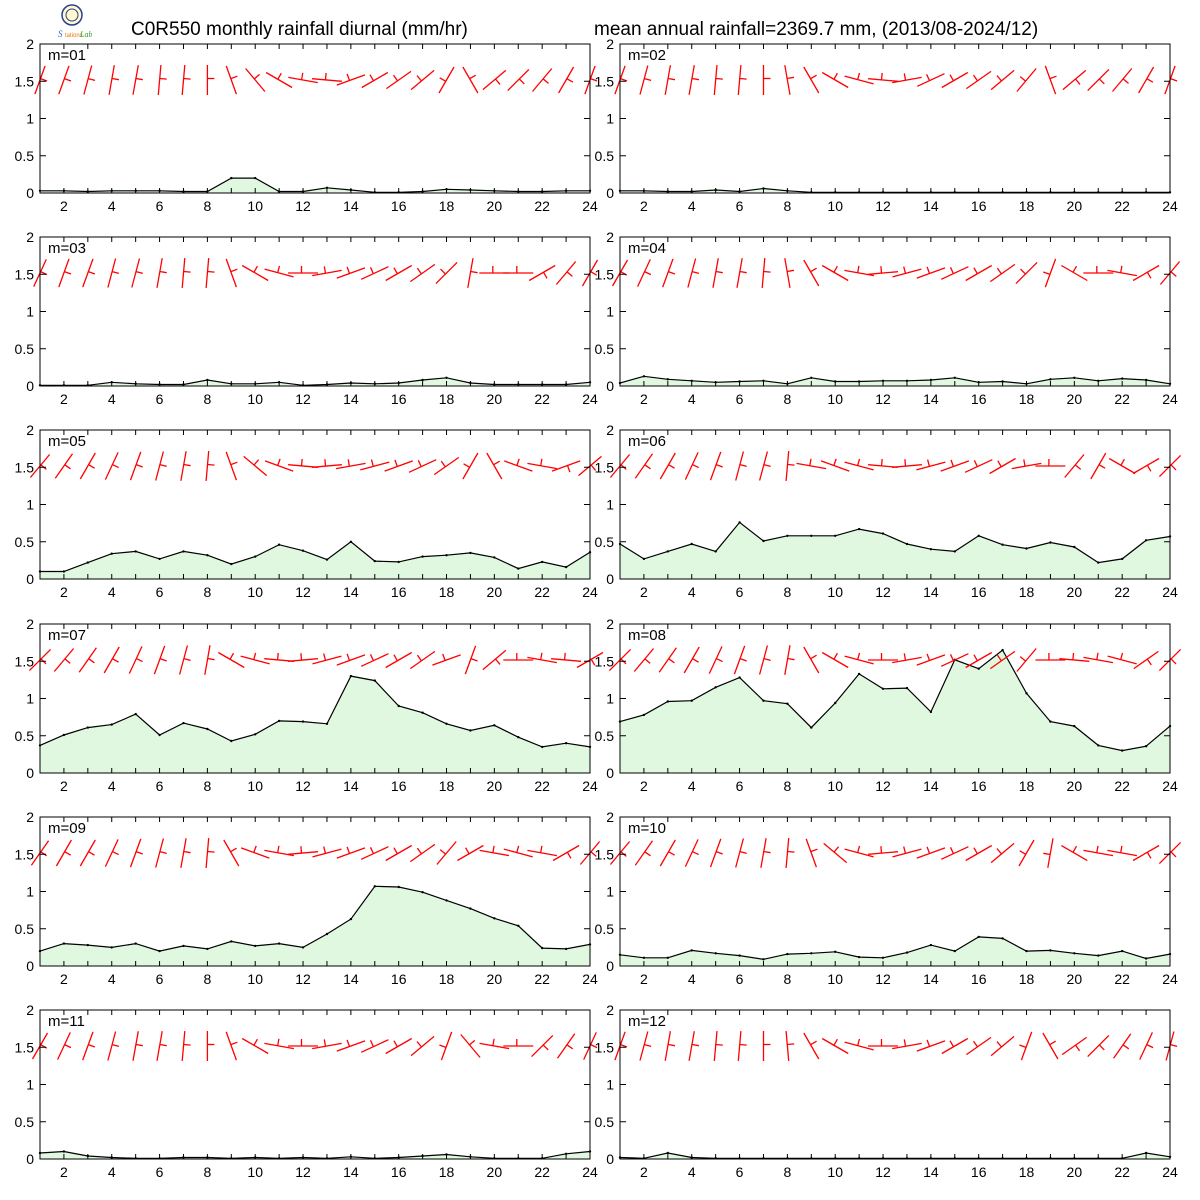 This screenshot has width=1200, height=1200. Describe the element at coordinates (883, 592) in the screenshot. I see `x-tick-label: 12` at that location.